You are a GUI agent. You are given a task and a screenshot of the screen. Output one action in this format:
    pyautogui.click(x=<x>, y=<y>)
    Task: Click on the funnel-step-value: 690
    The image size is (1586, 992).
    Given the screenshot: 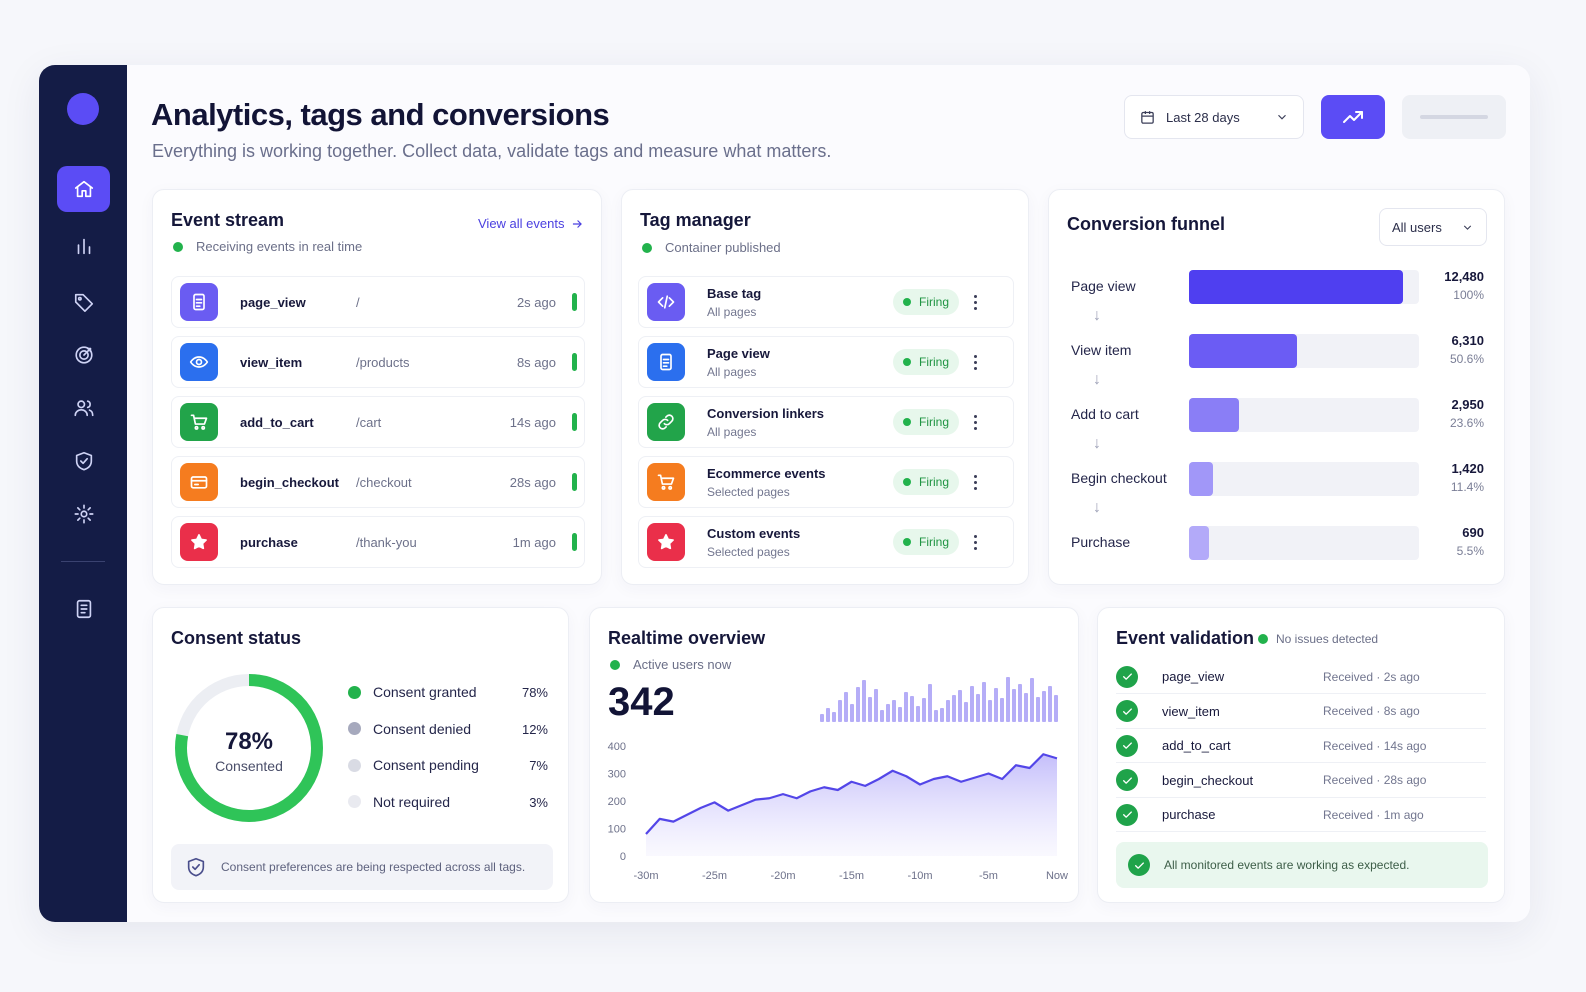 What is the action you would take?
    pyautogui.click(x=1473, y=532)
    